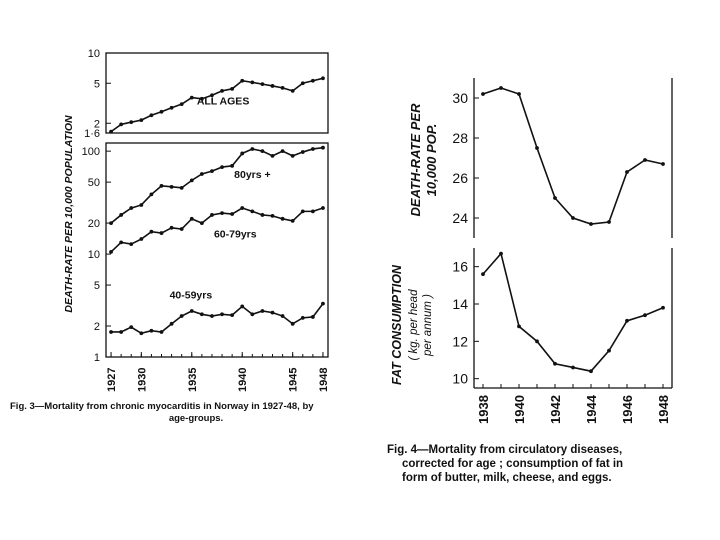  I want to click on fig3-lower-frame, so click(217, 250).